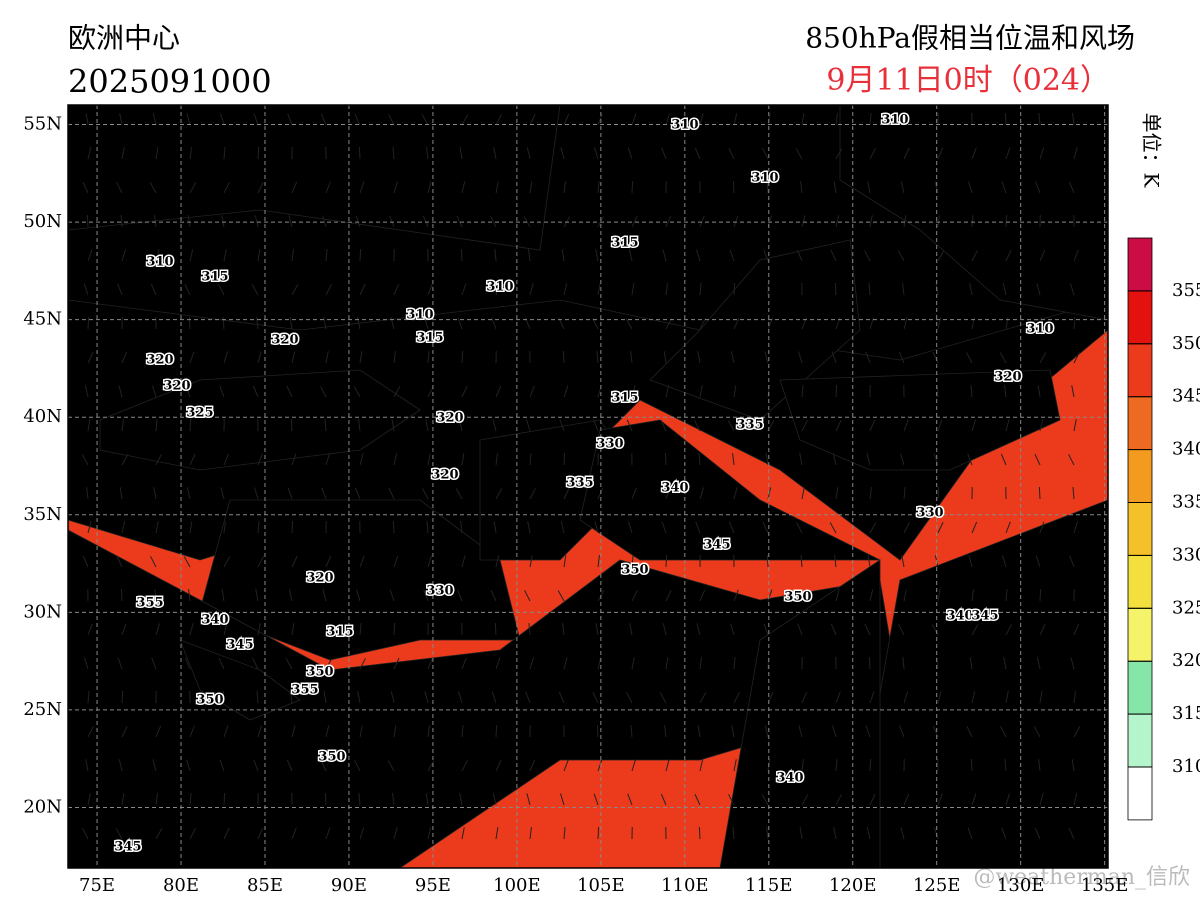  What do you see at coordinates (42, 124) in the screenshot?
I see `lat-tick-label: 55N` at bounding box center [42, 124].